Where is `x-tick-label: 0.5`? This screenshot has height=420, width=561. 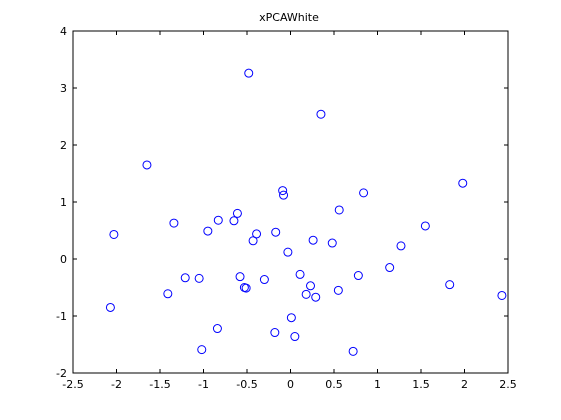
x-tick-label: 0.5 is located at coordinates (334, 384).